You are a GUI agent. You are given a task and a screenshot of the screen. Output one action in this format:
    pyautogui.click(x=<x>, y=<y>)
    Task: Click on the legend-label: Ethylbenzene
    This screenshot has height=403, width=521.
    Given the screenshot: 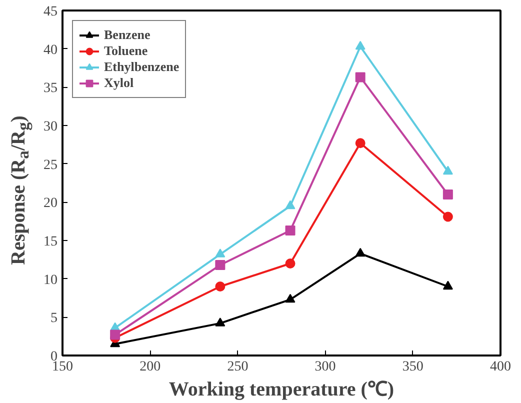 What is the action you would take?
    pyautogui.click(x=142, y=67)
    